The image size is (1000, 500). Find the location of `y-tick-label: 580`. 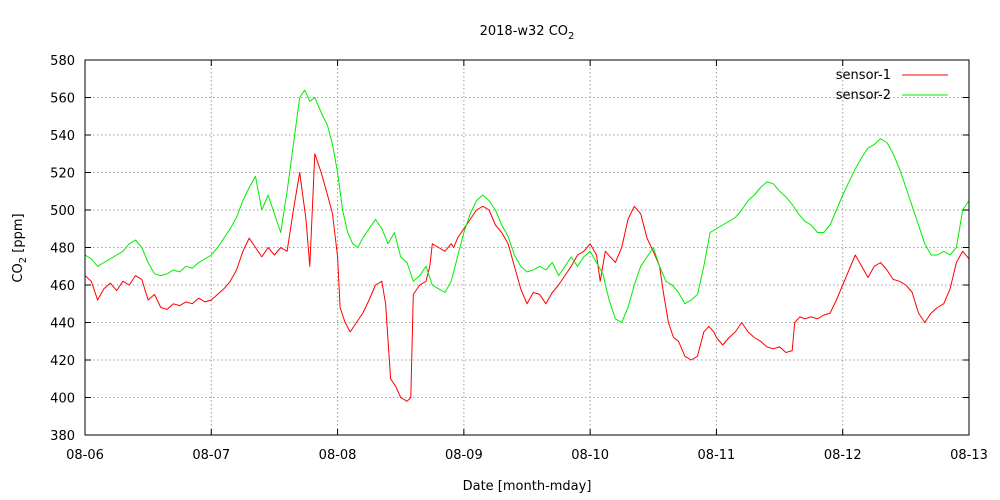

y-tick-label: 580 is located at coordinates (62, 61).